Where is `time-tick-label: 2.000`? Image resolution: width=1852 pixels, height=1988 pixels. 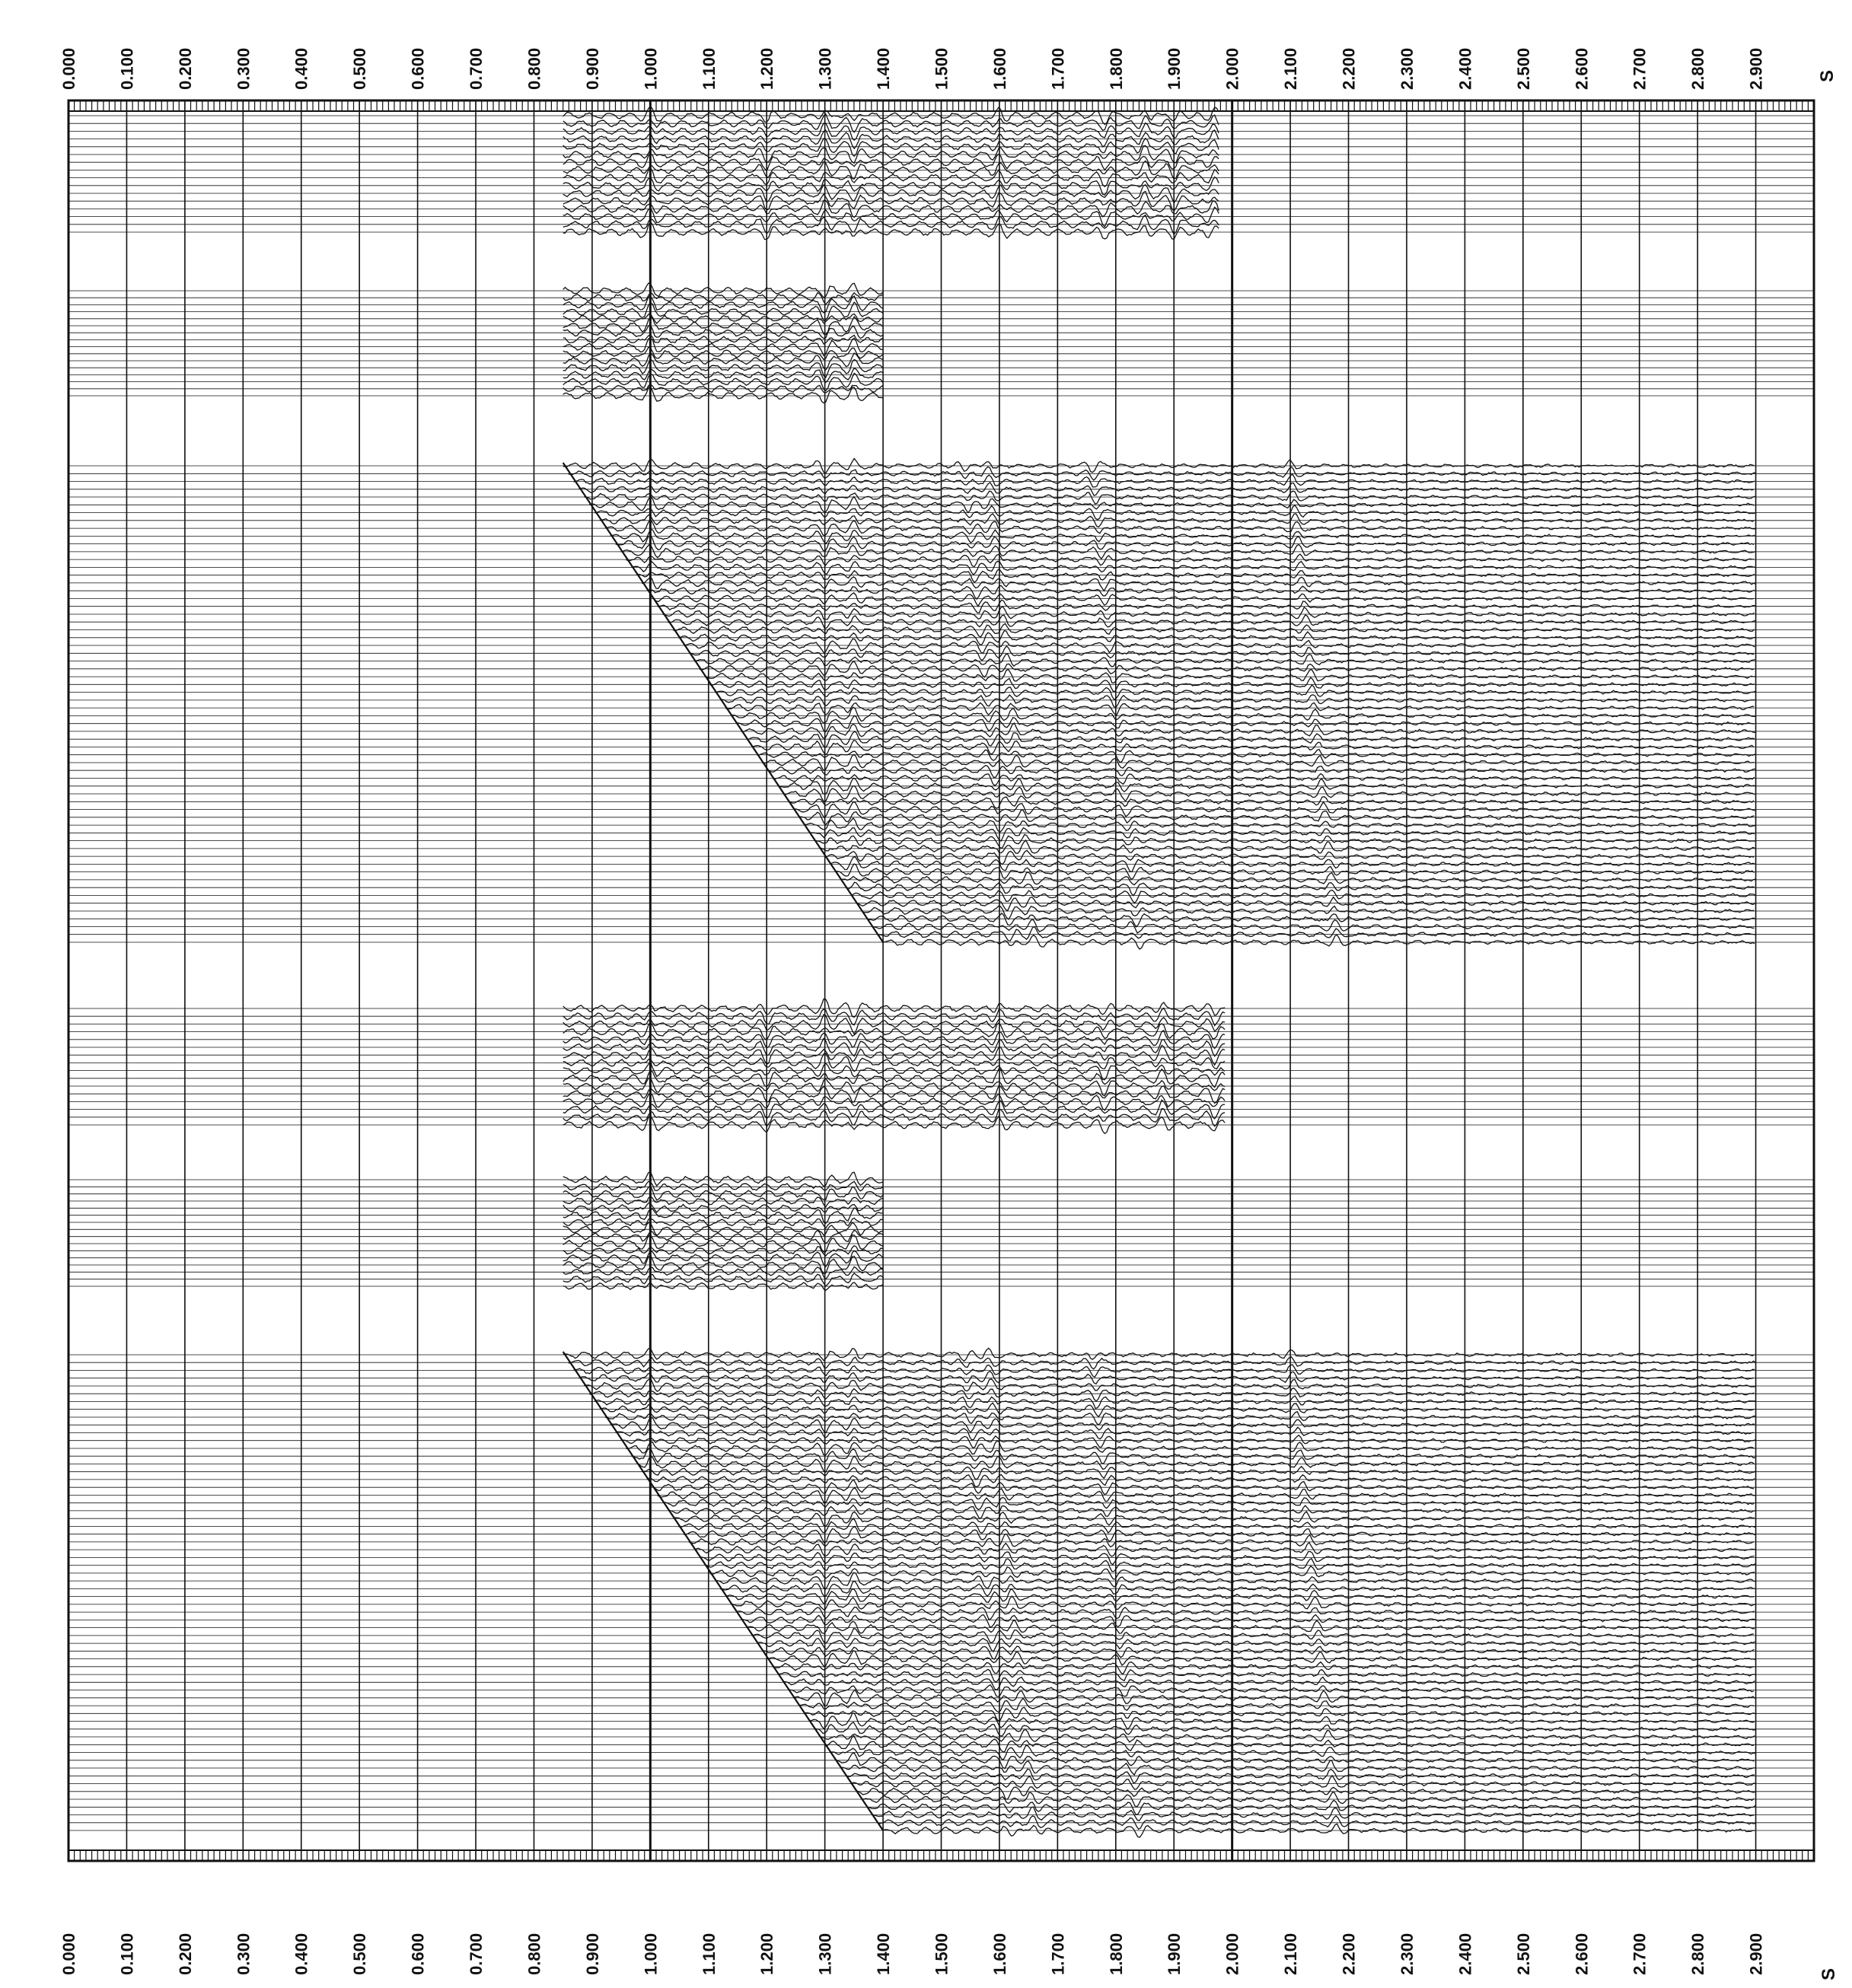
time-tick-label: 2.000 is located at coordinates (1233, 69).